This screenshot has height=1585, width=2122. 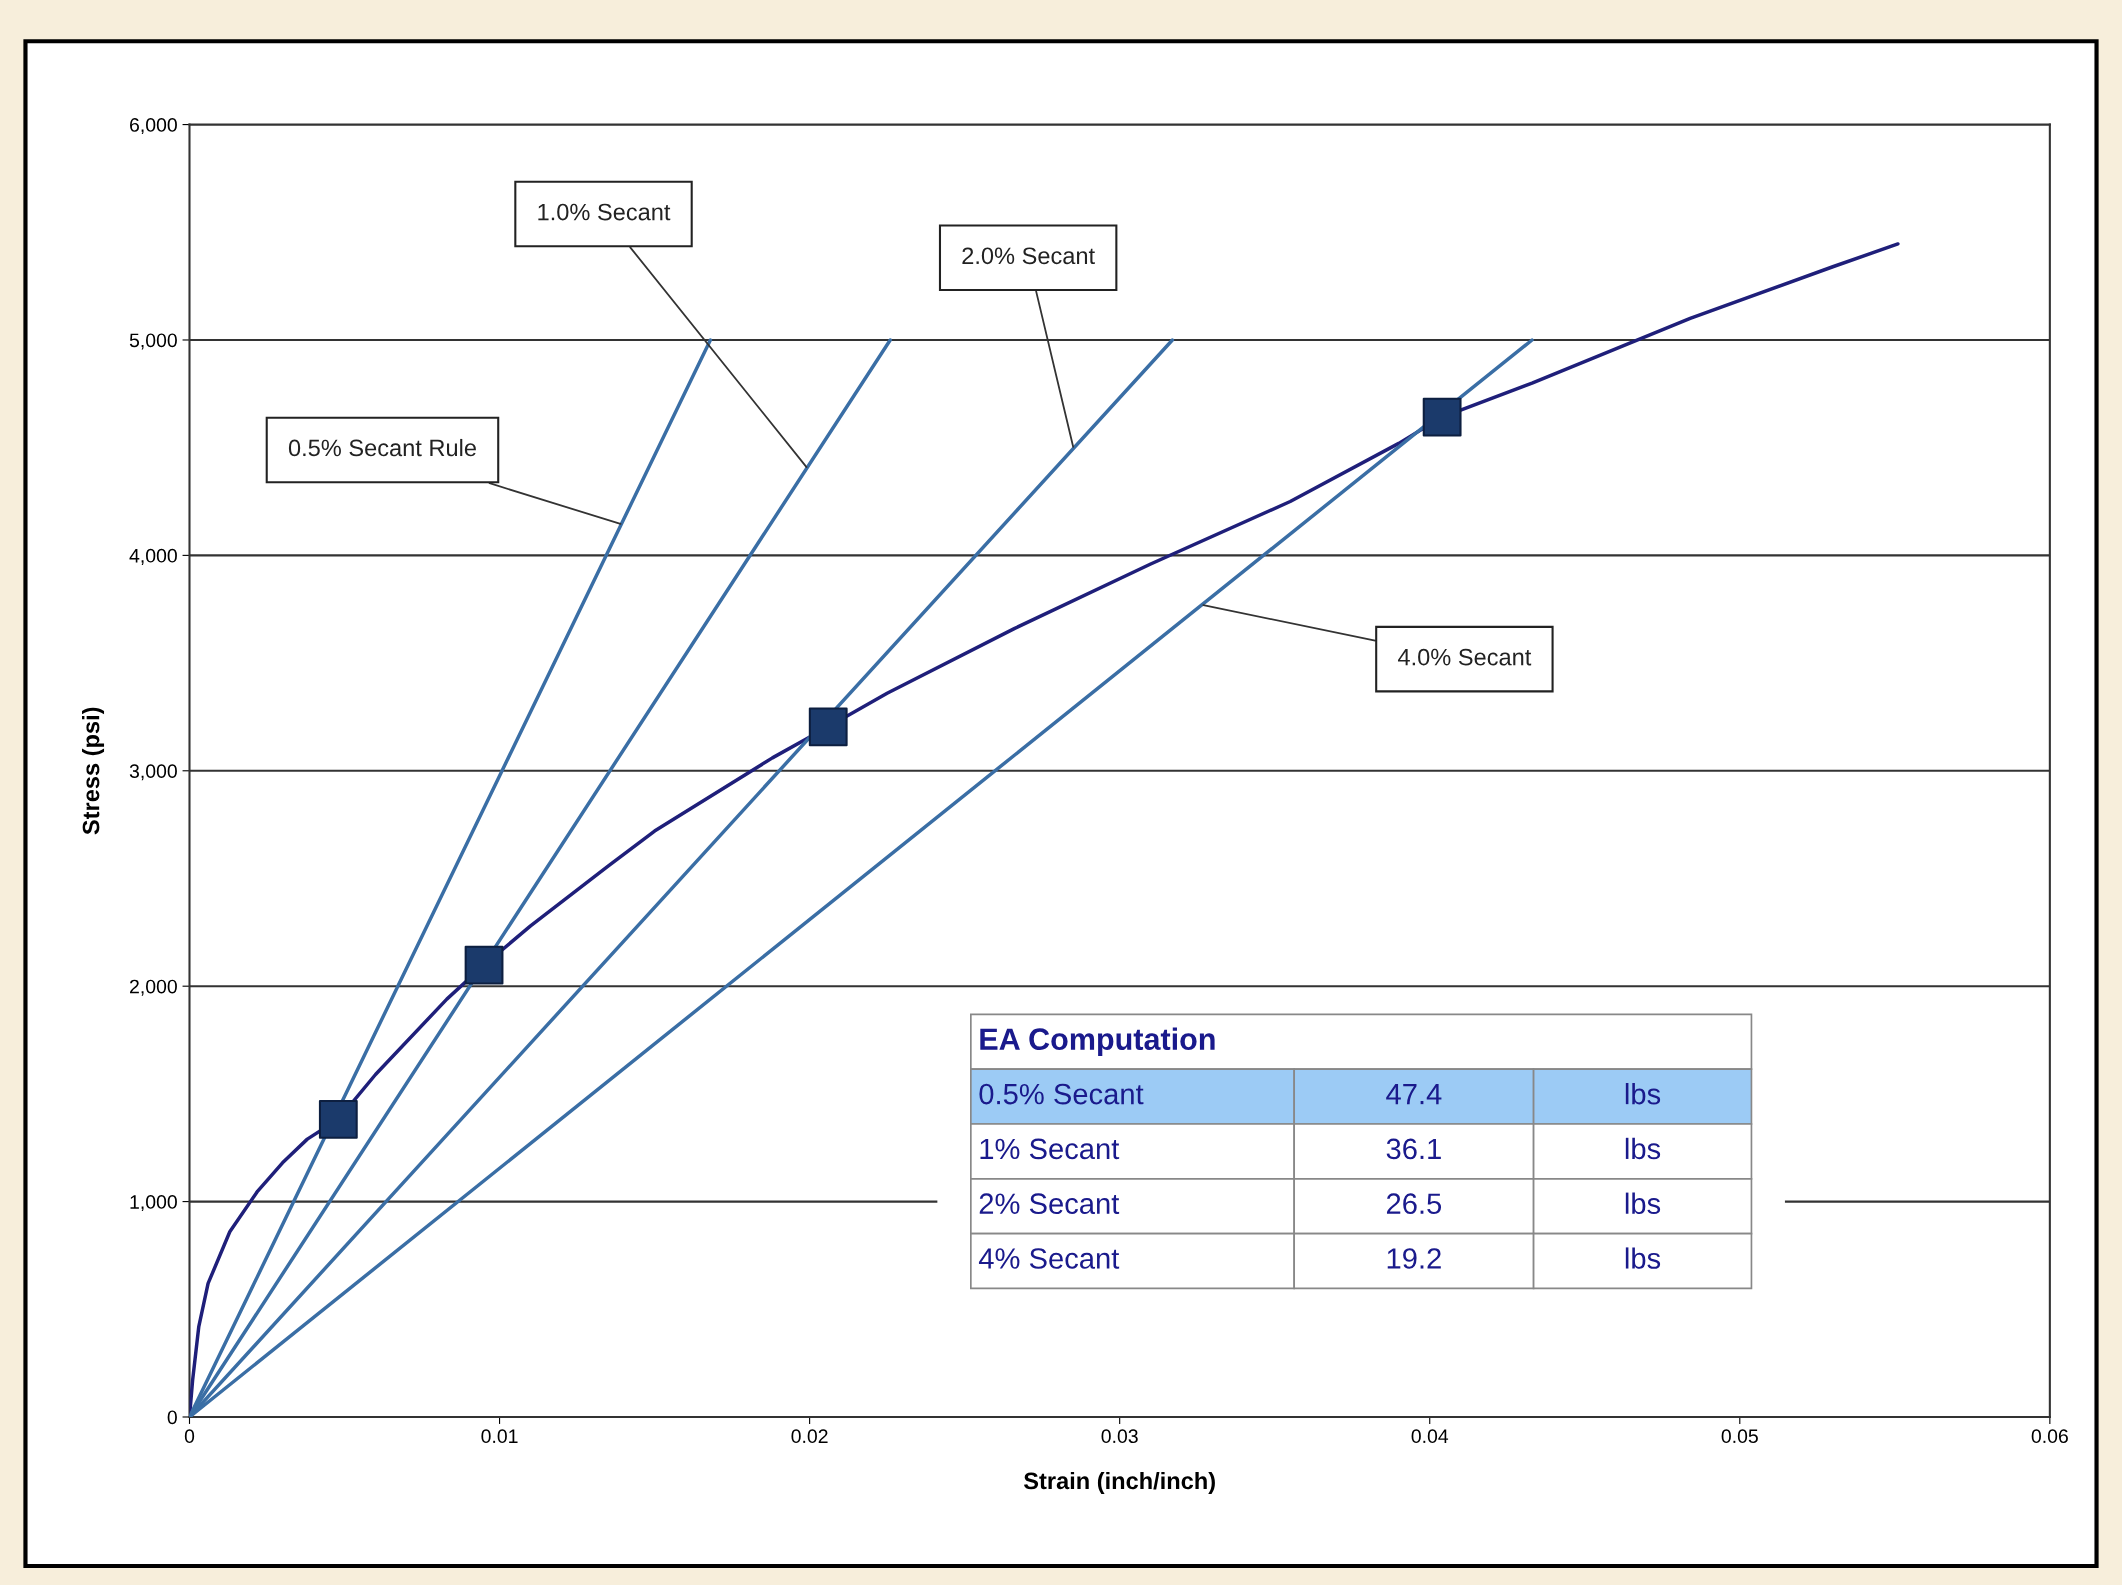 I want to click on x-tick-label: 0.04, so click(x=1430, y=1436).